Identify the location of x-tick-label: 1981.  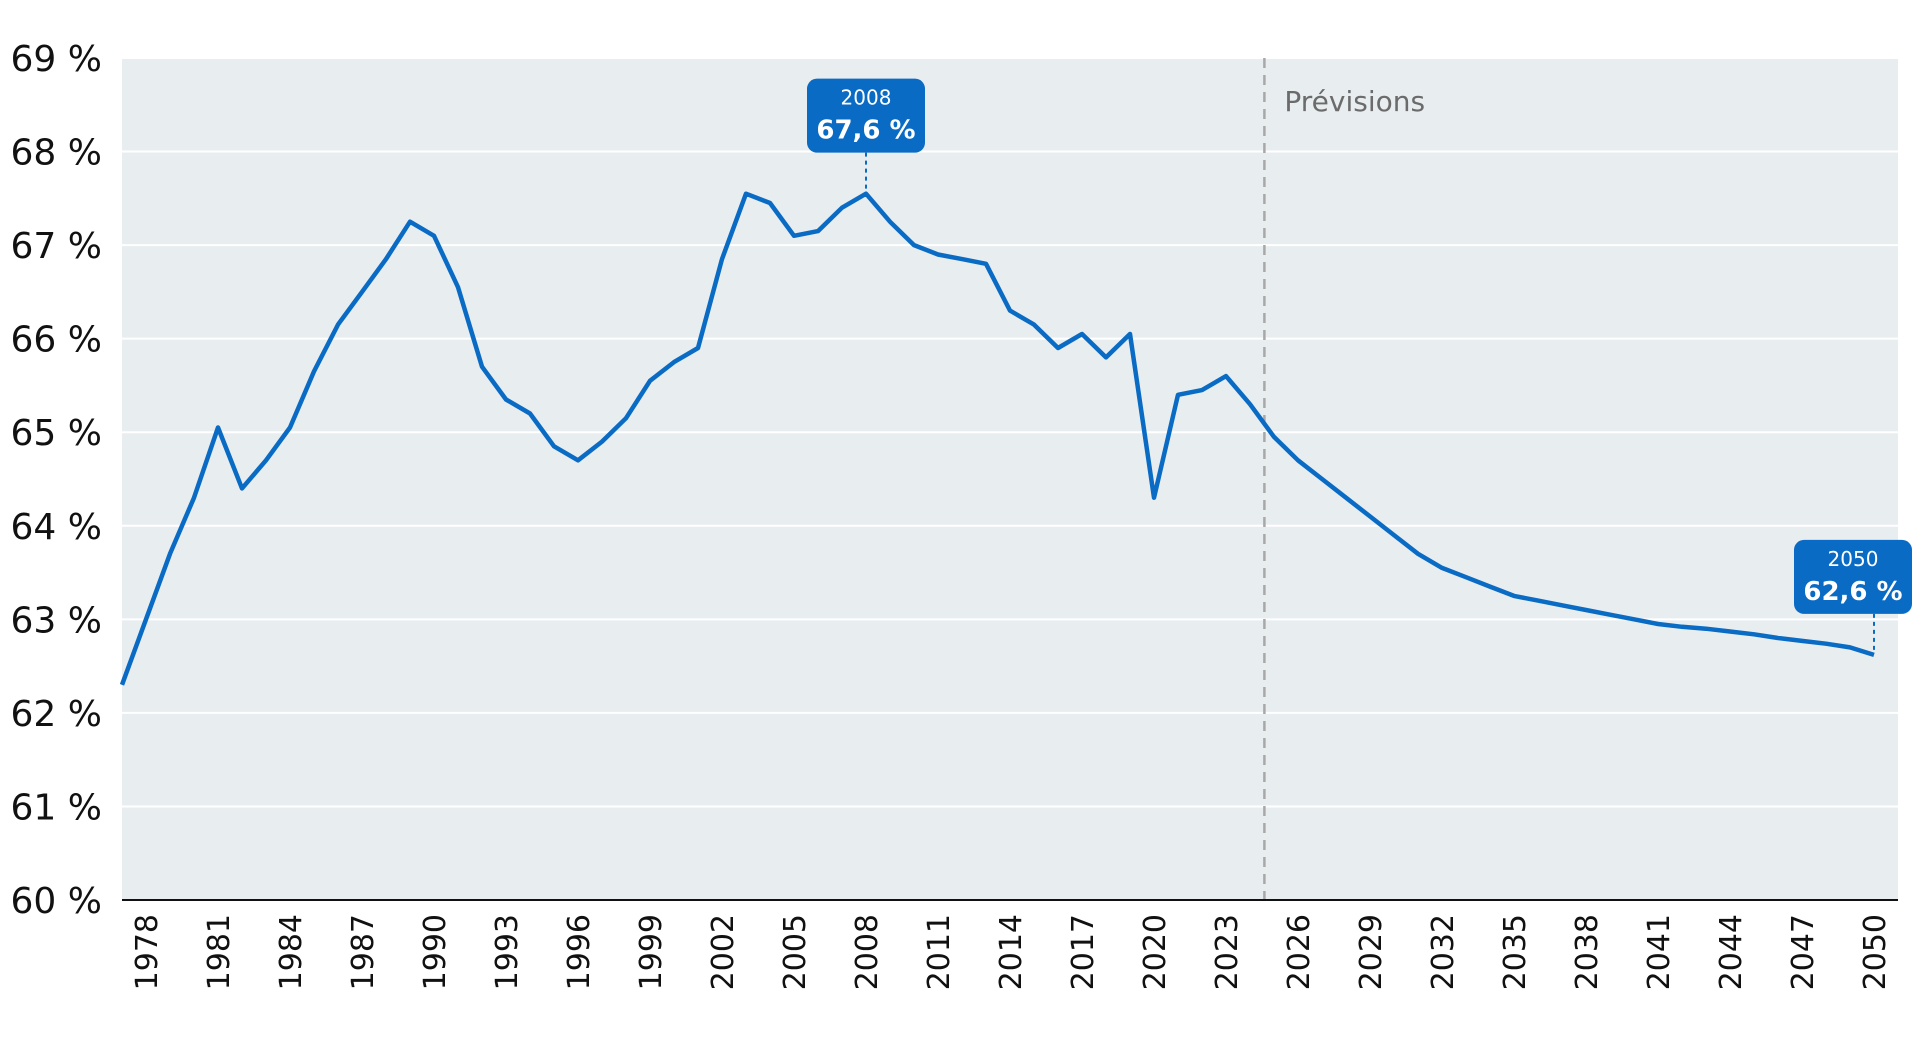
(219, 952).